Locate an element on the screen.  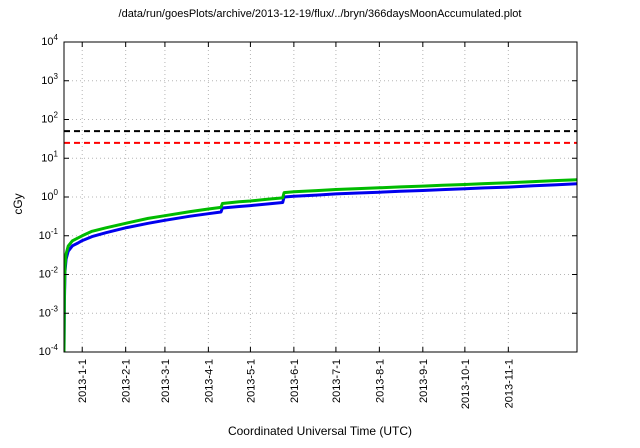
y-axis-label: cGy is located at coordinates (18, 204).